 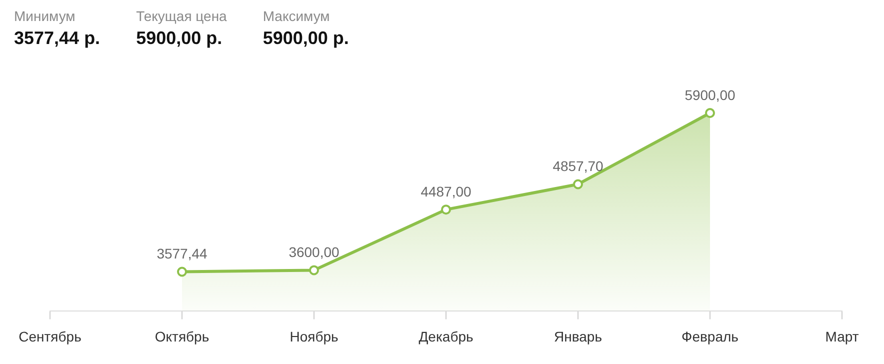 I want to click on text: Максимум, so click(x=296, y=16).